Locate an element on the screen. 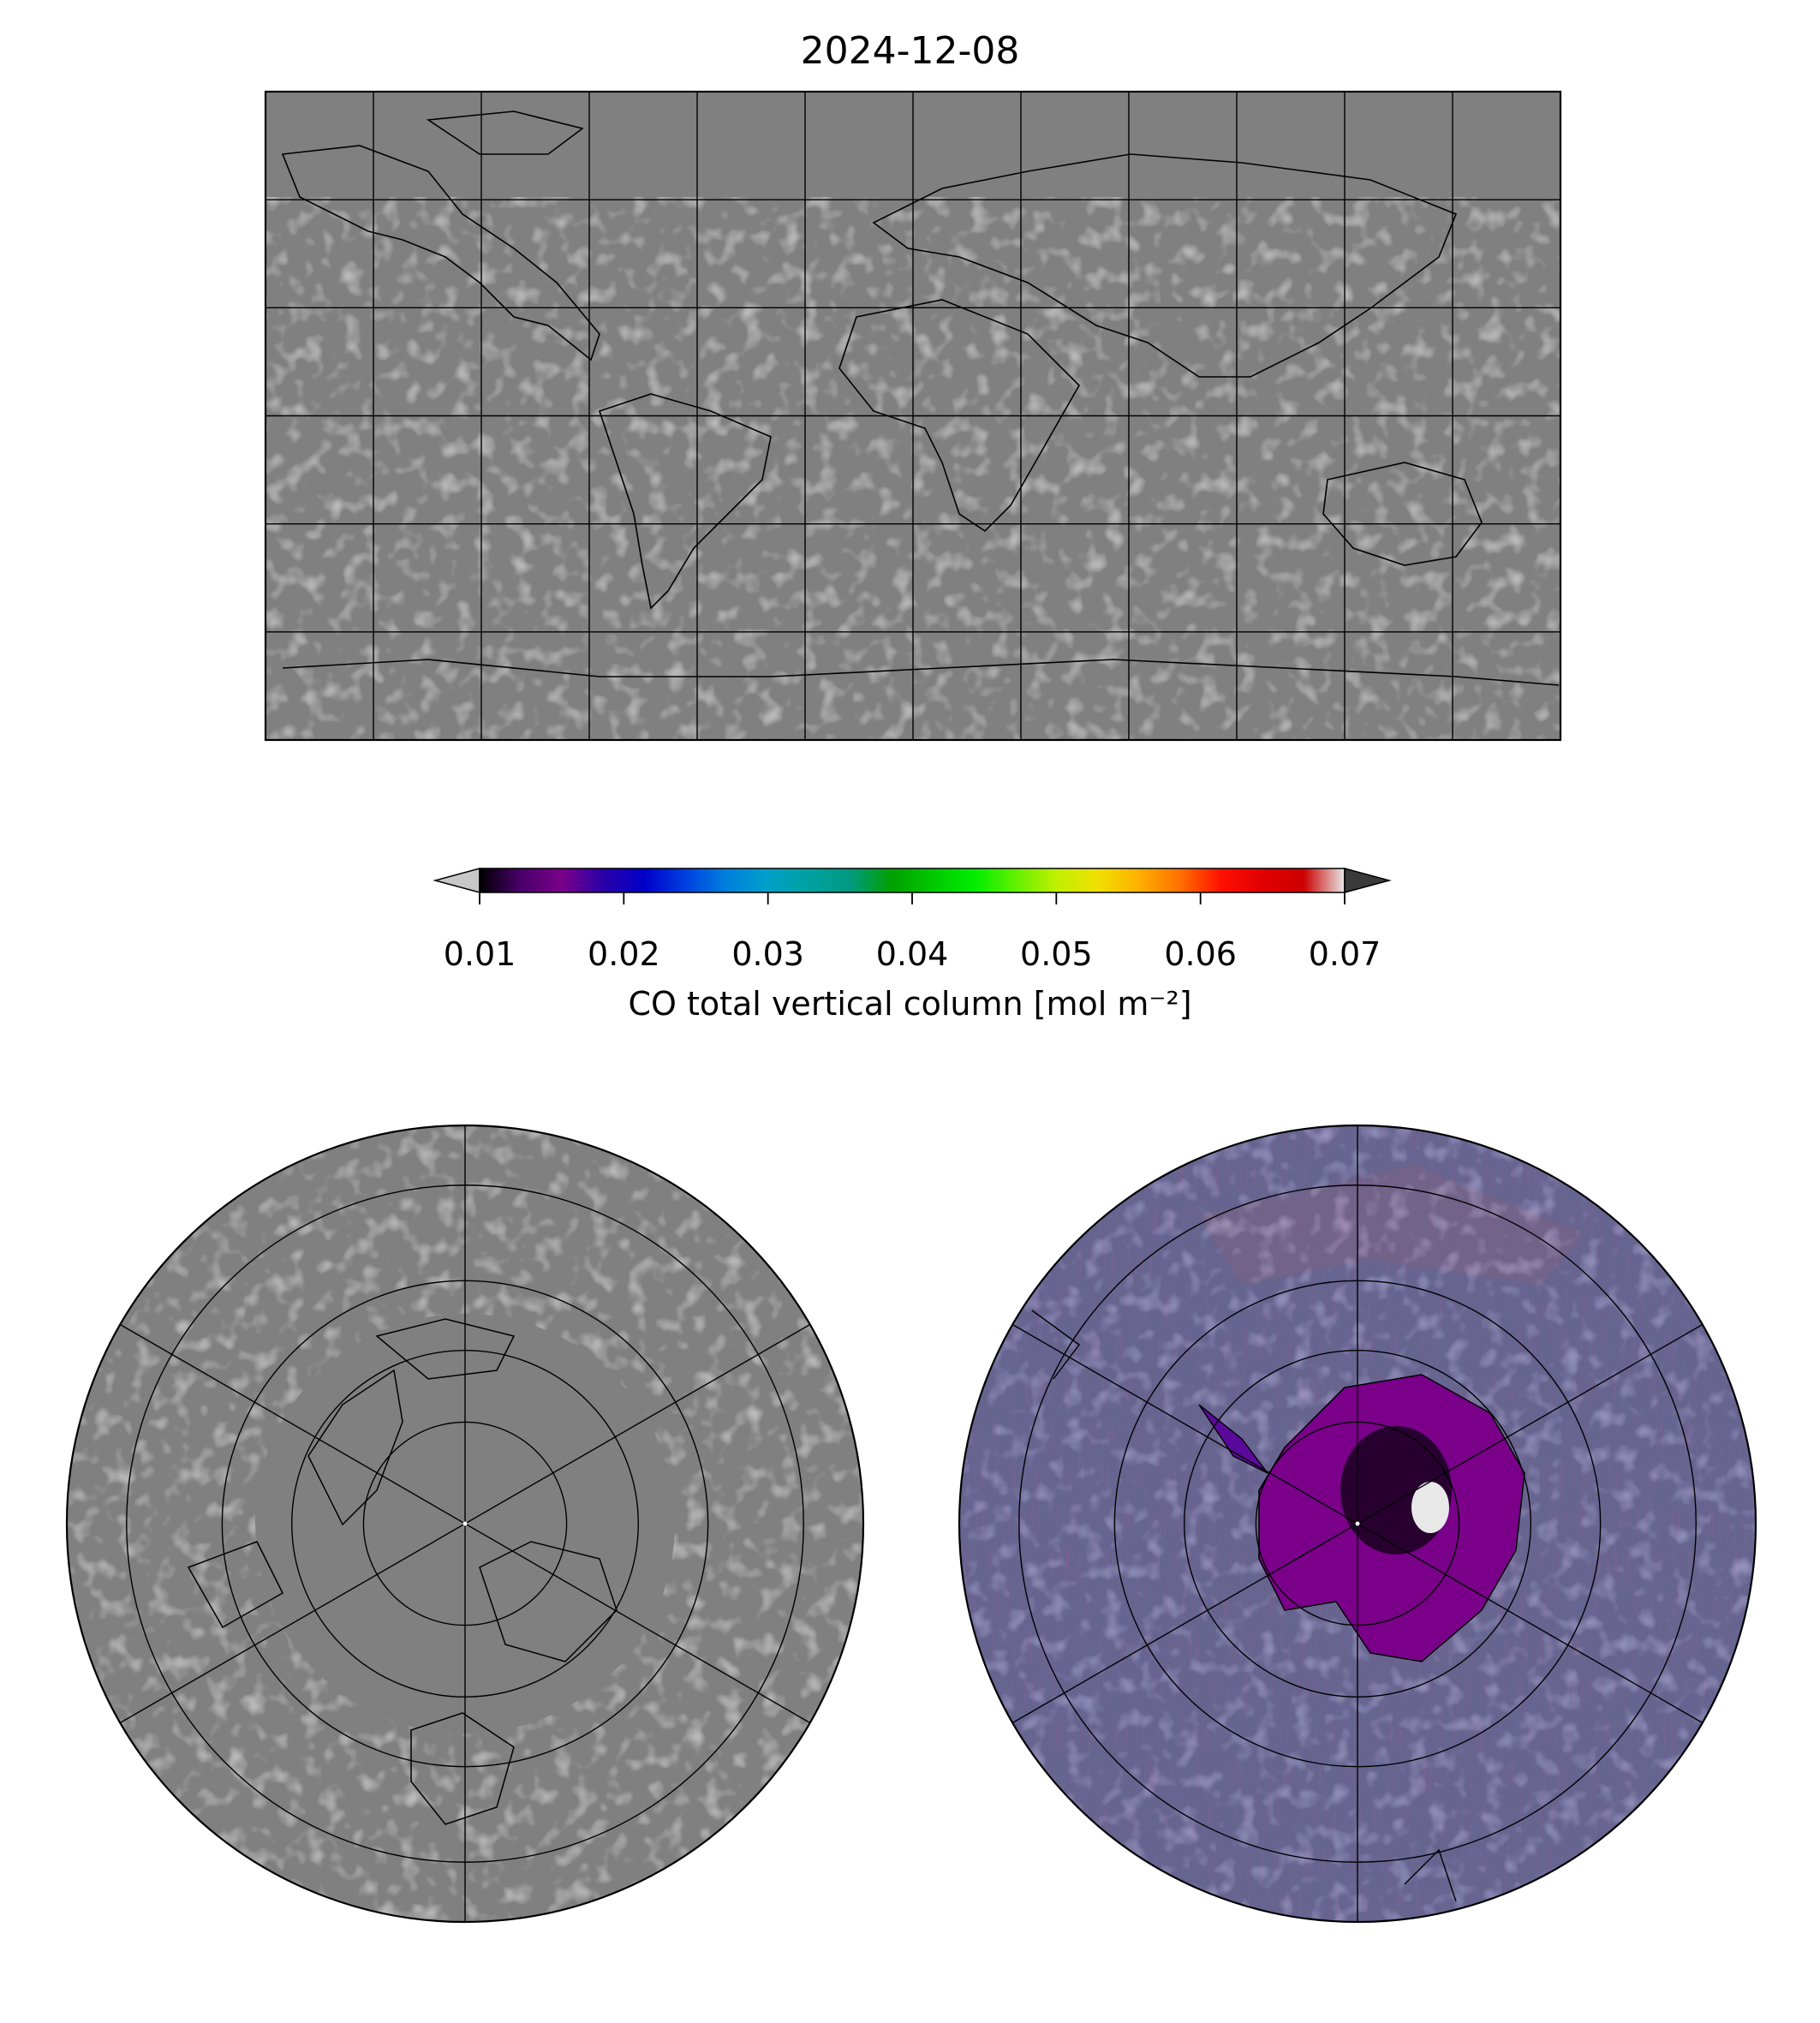 This screenshot has width=1820, height=2023. colorbar is located at coordinates (912, 886).